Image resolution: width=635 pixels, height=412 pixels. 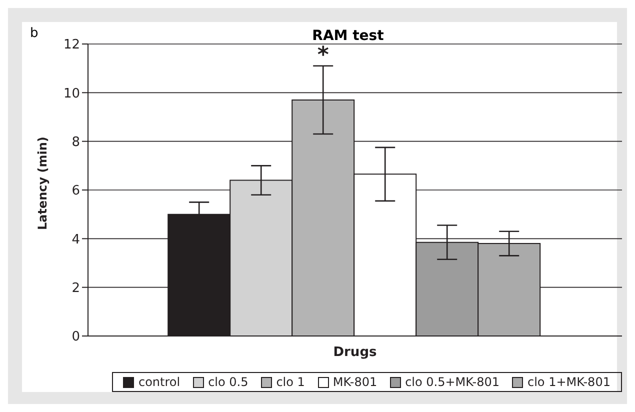 What do you see at coordinates (323, 55) in the screenshot?
I see `annotation: *` at bounding box center [323, 55].